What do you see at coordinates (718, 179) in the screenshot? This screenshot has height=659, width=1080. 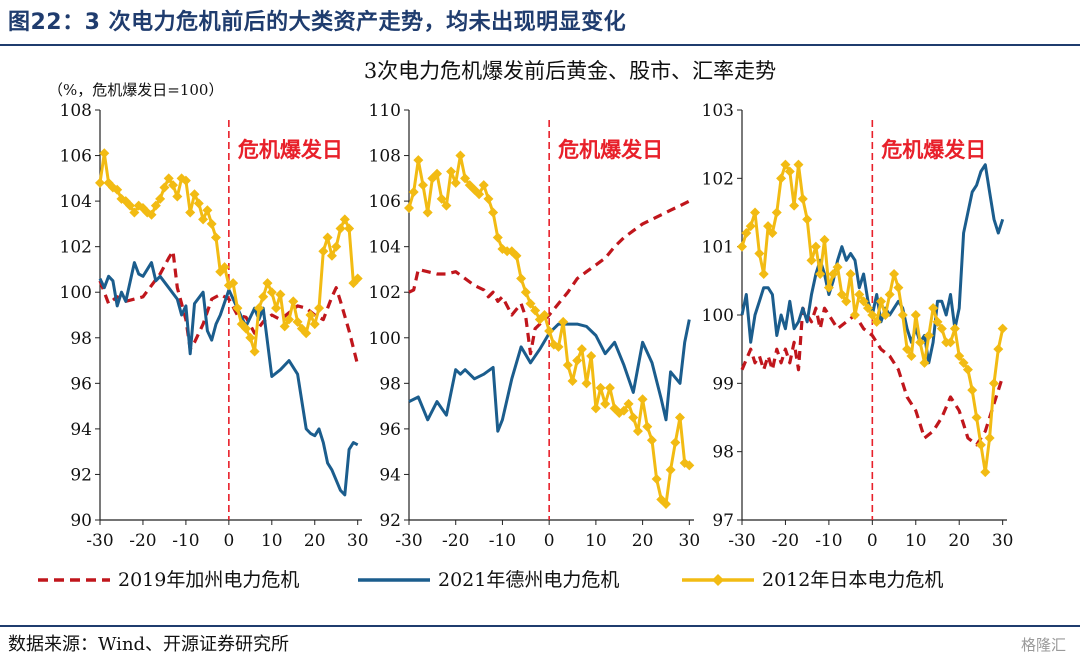 I see `y-tick-label: 102` at bounding box center [718, 179].